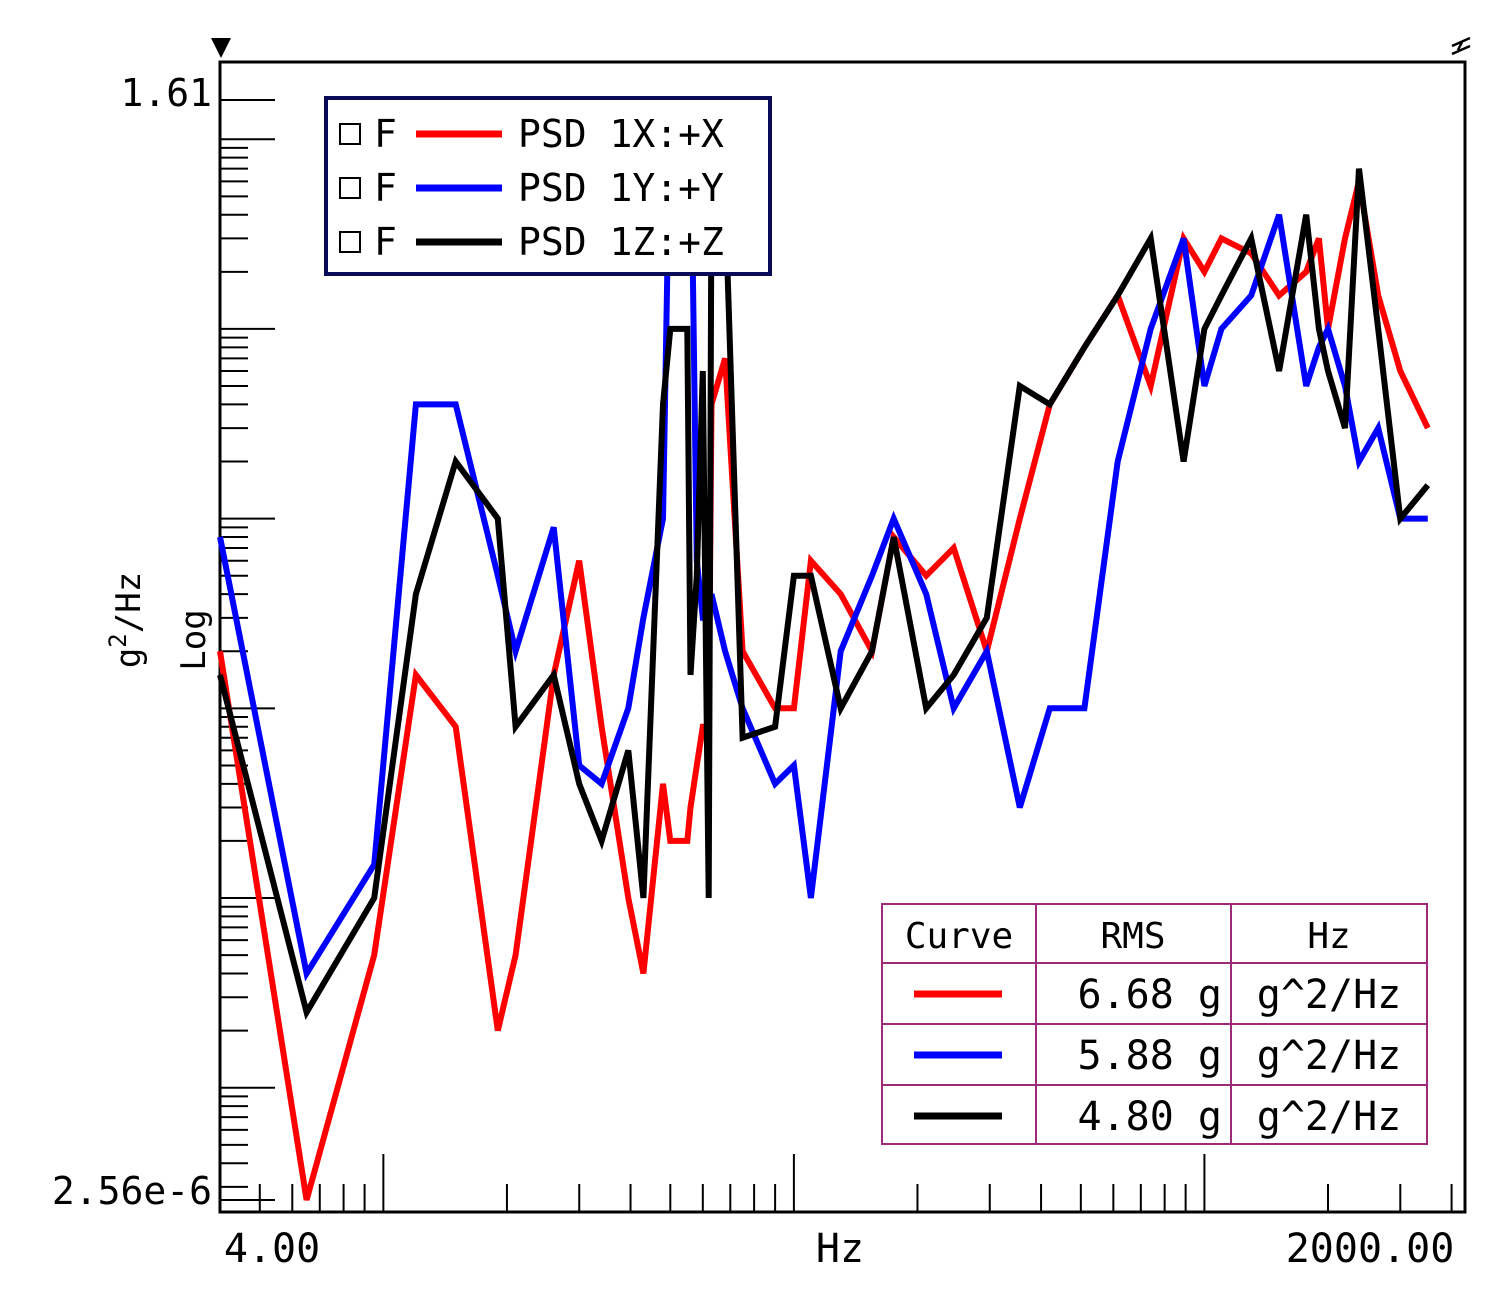 This screenshot has height=1300, width=1504. I want to click on ylabel-suffix: /Hz, so click(129, 602).